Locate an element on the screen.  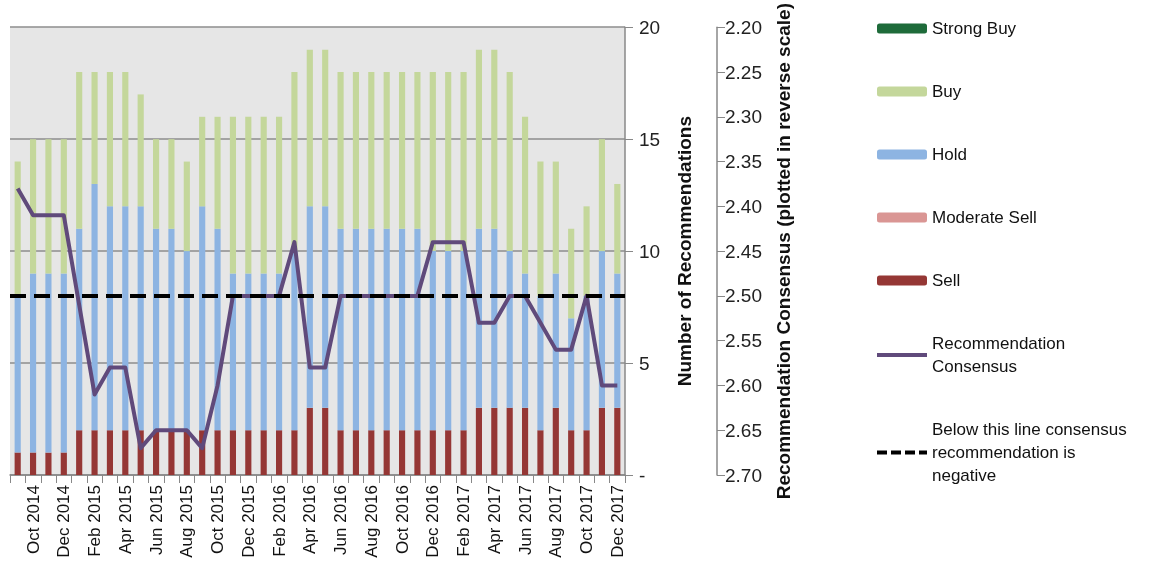
y-tick-label: - is located at coordinates (642, 475).